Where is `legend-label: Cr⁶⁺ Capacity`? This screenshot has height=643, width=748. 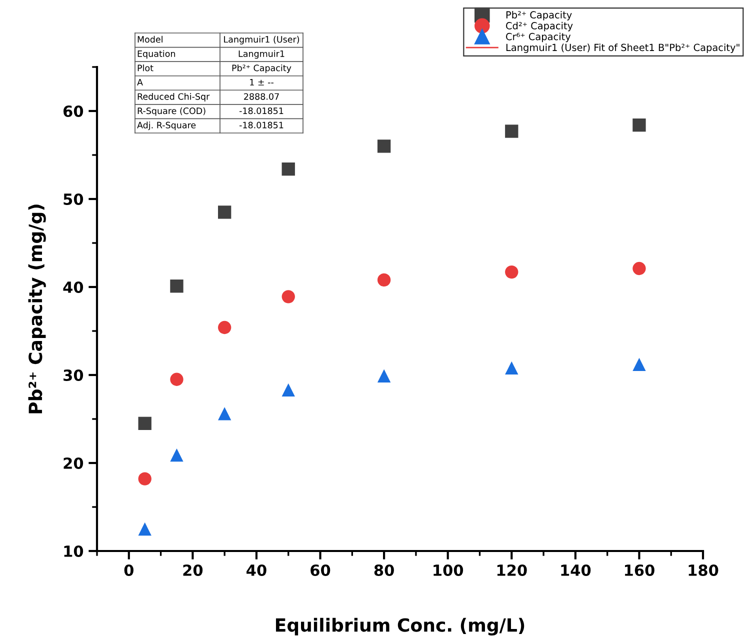
legend-label: Cr⁶⁺ Capacity is located at coordinates (538, 37).